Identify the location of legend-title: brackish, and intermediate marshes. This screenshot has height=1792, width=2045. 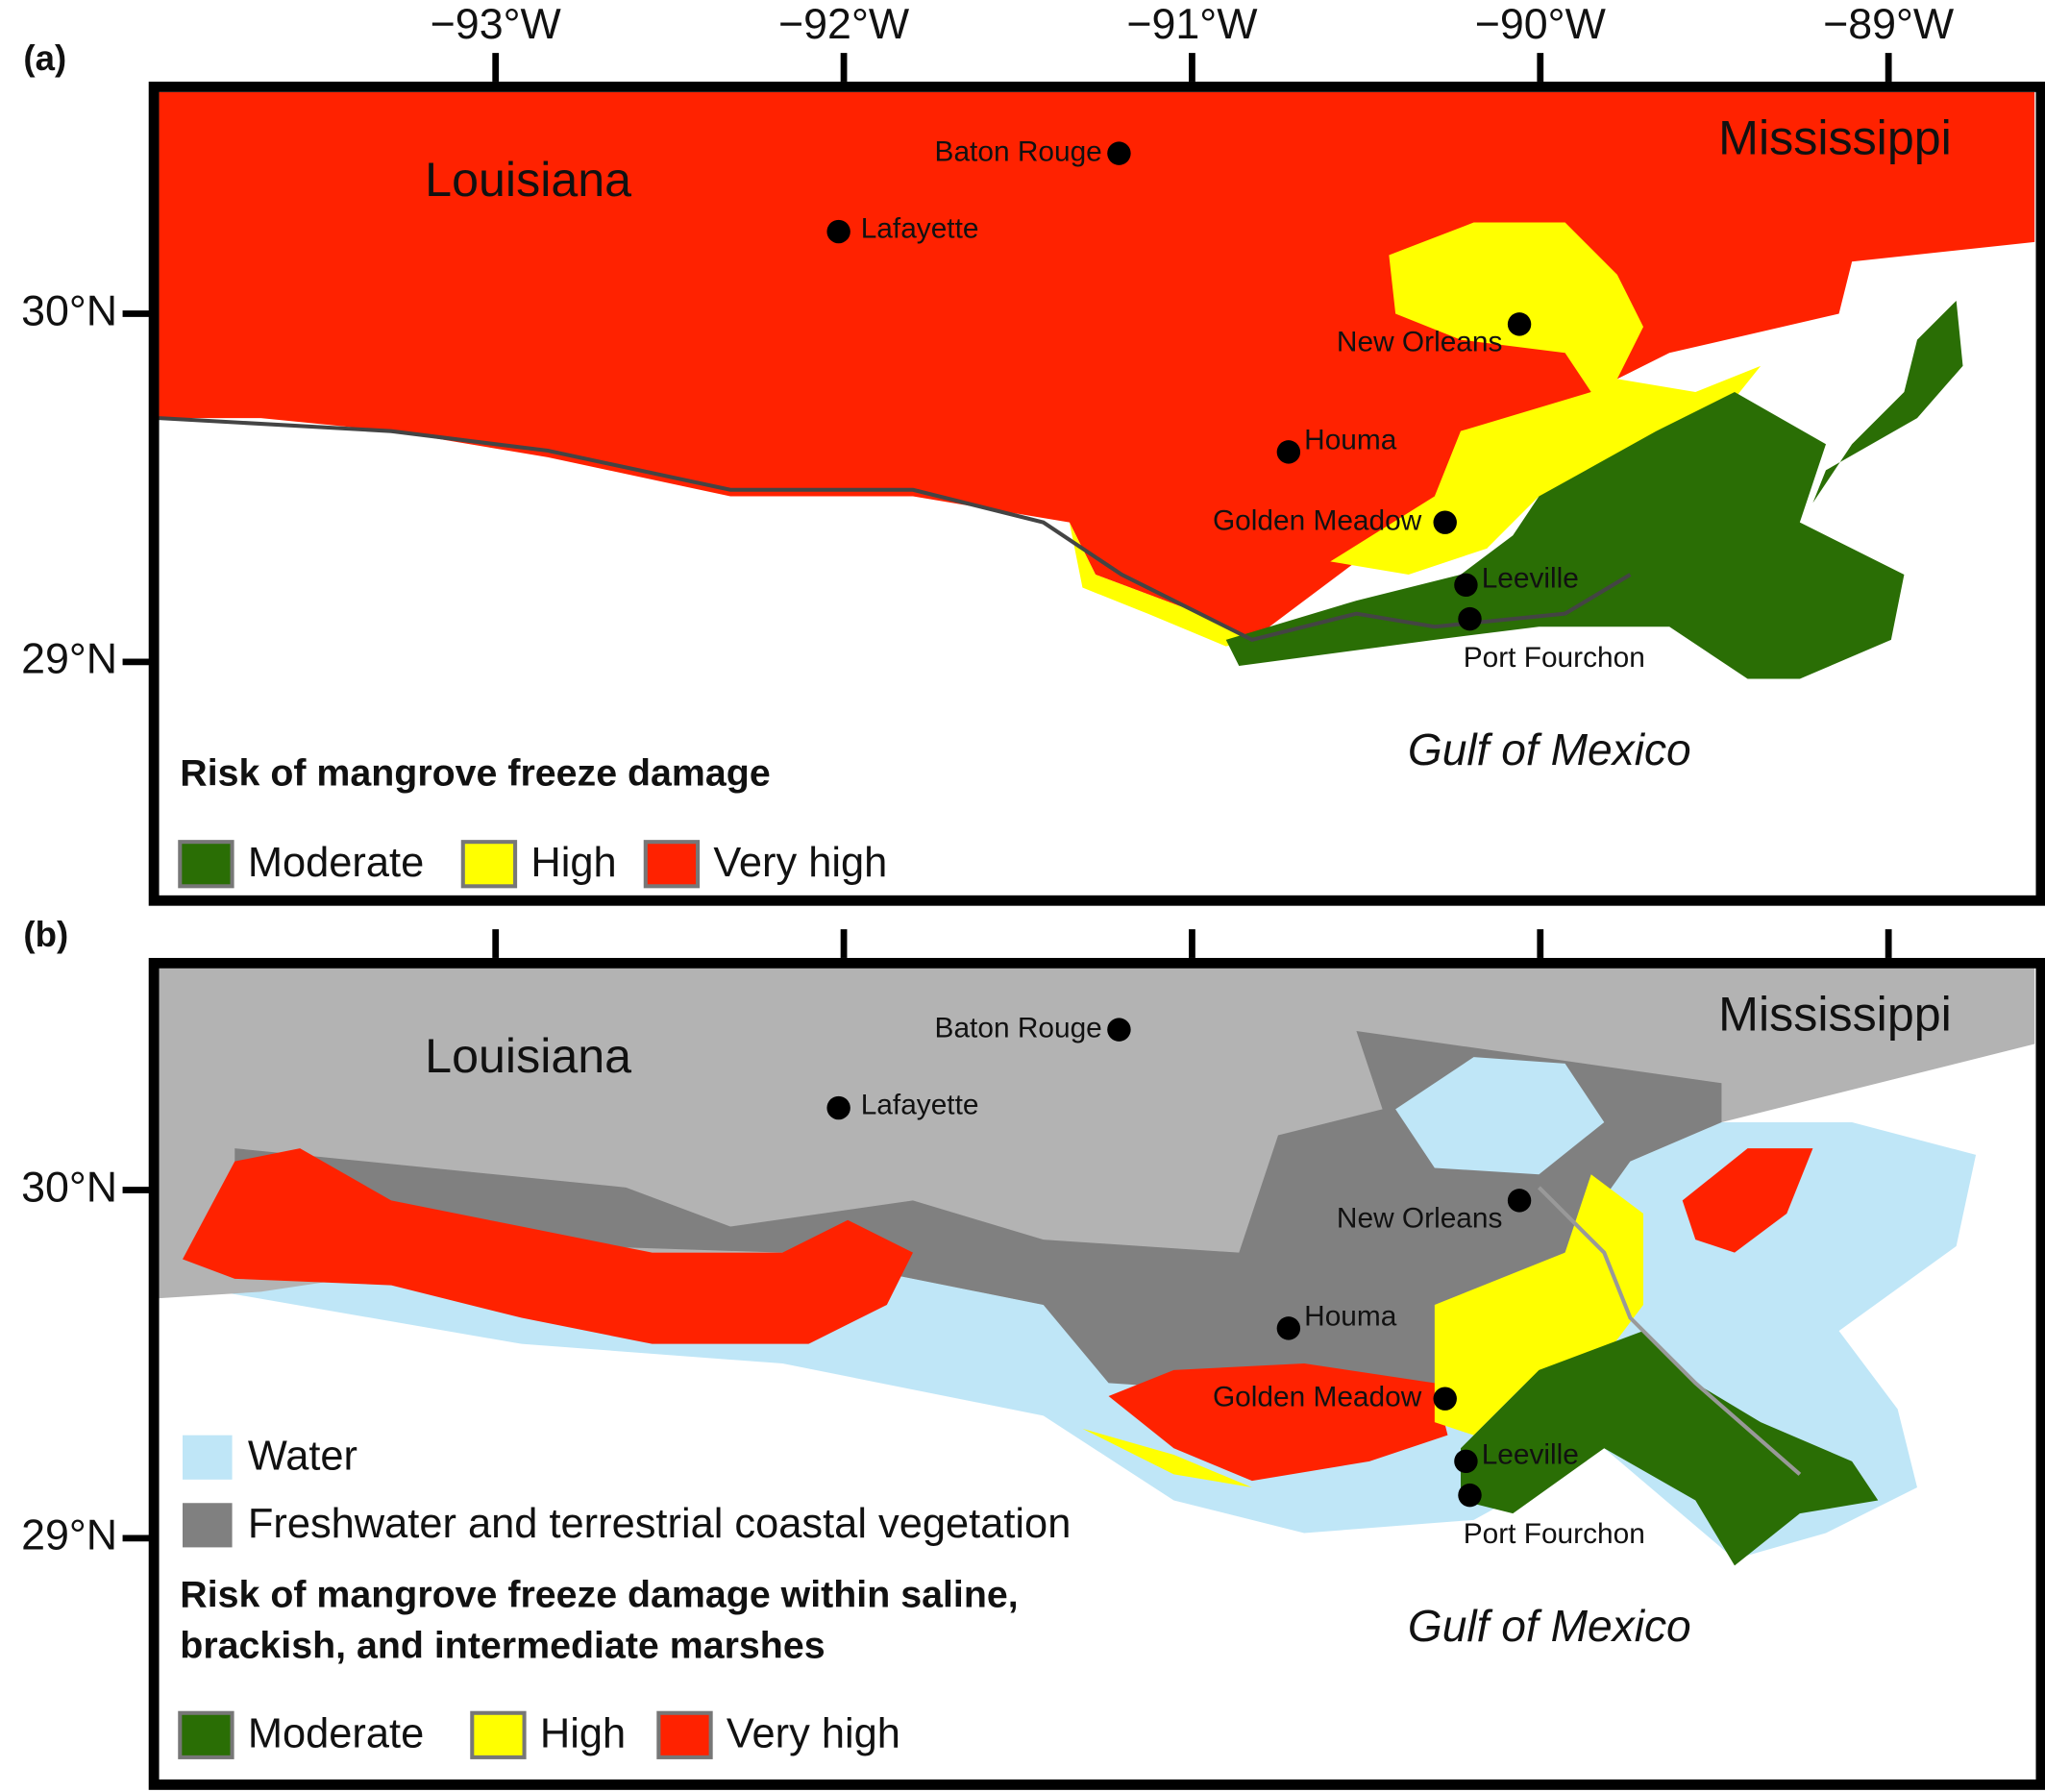
(503, 1645).